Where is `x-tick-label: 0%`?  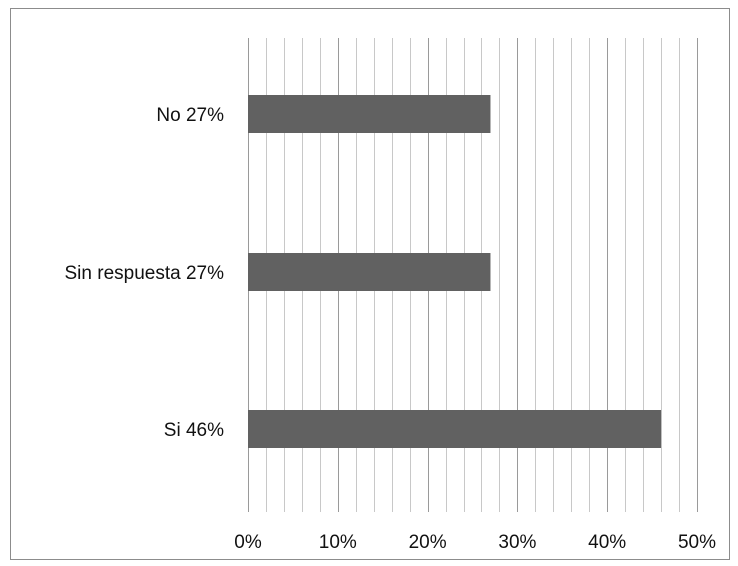
x-tick-label: 0% is located at coordinates (248, 542).